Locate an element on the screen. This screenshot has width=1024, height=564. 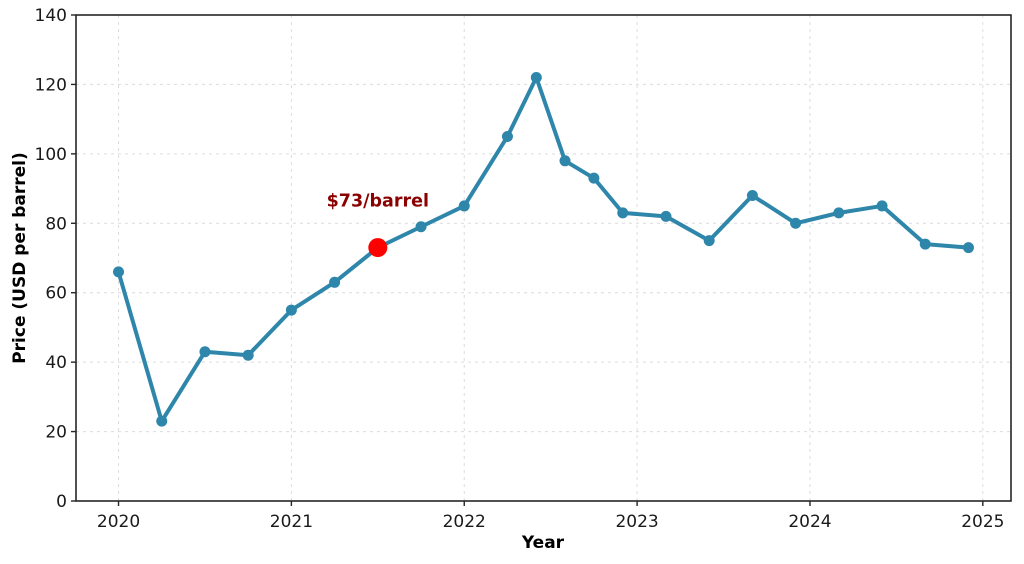
x-tick-label: 2023 is located at coordinates (636, 522).